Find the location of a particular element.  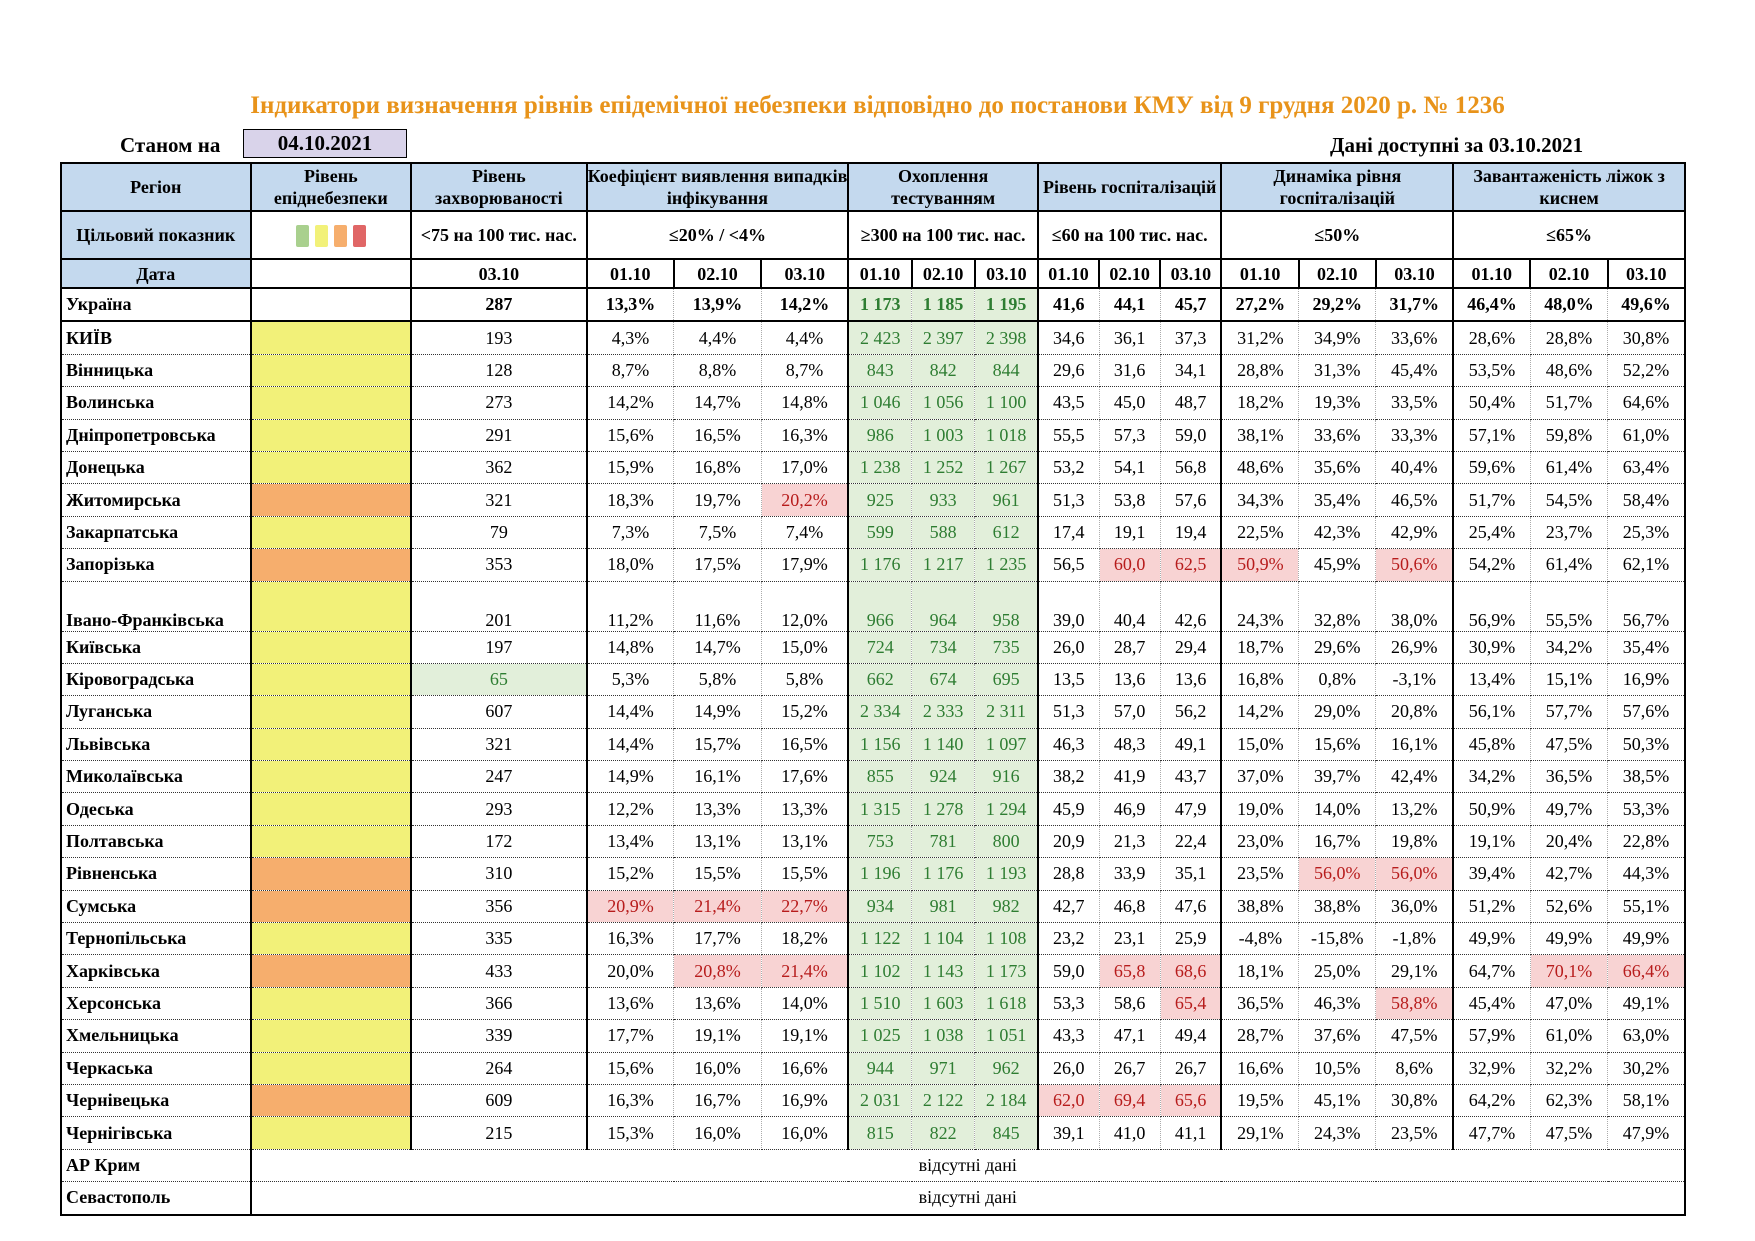

data-cell: 16,9% is located at coordinates (1647, 680).